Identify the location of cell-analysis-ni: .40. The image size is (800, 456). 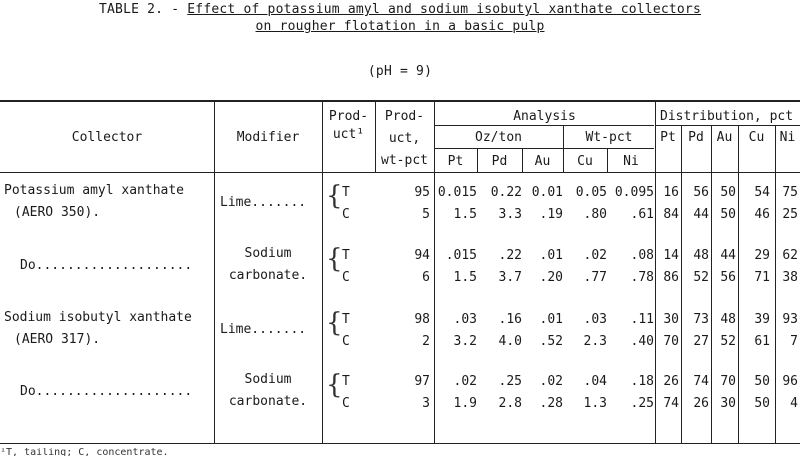
(642, 341).